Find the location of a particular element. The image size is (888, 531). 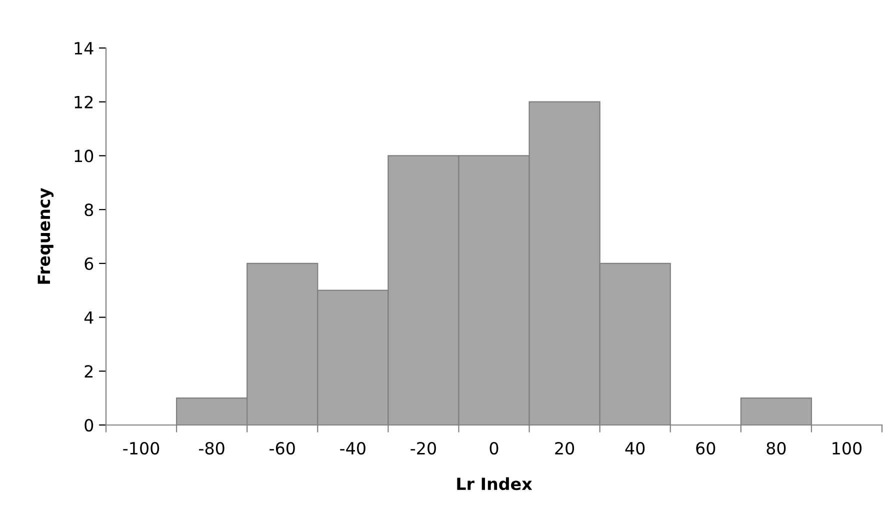

y-tick-label: 2 is located at coordinates (88, 371).